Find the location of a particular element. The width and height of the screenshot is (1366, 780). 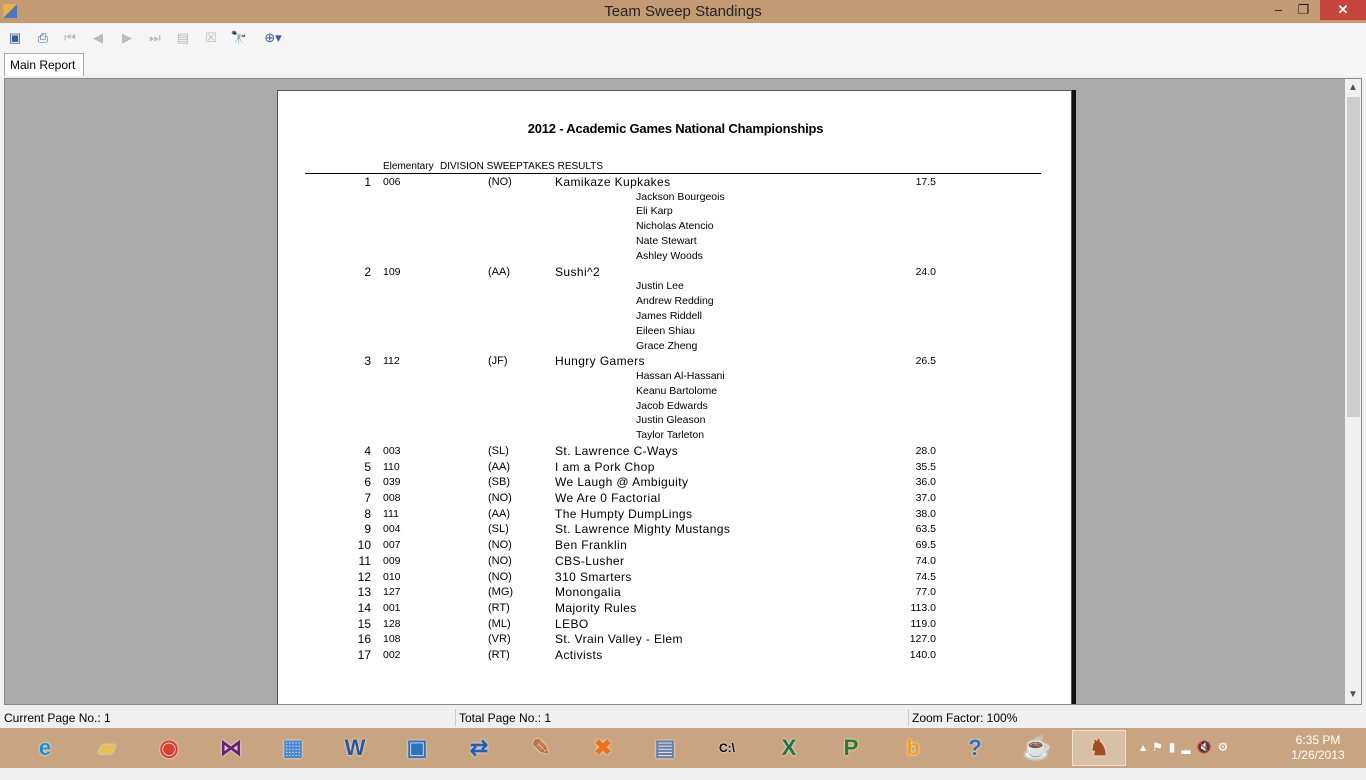

file-explorer-icon: ▰ is located at coordinates (107, 747).